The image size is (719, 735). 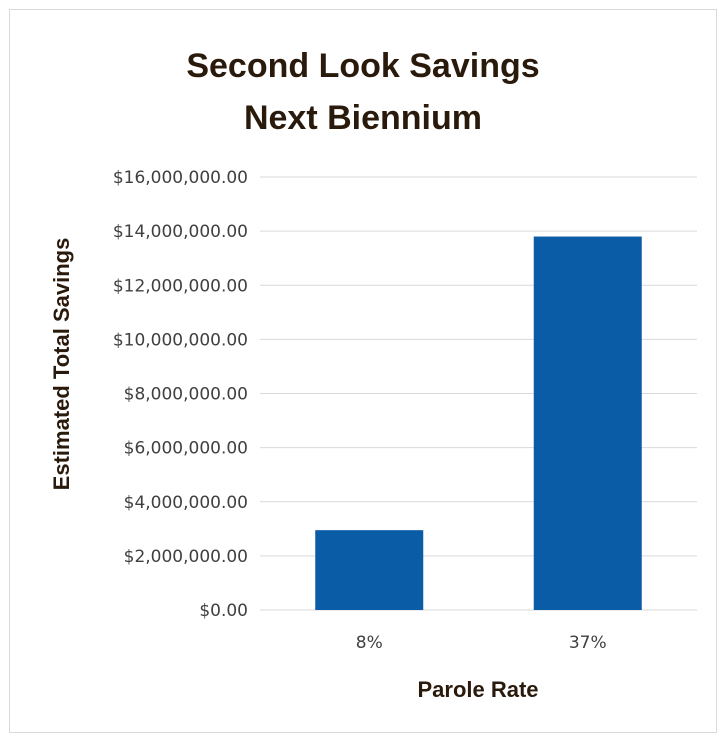 What do you see at coordinates (223, 611) in the screenshot?
I see `y-tick-label: $0.00` at bounding box center [223, 611].